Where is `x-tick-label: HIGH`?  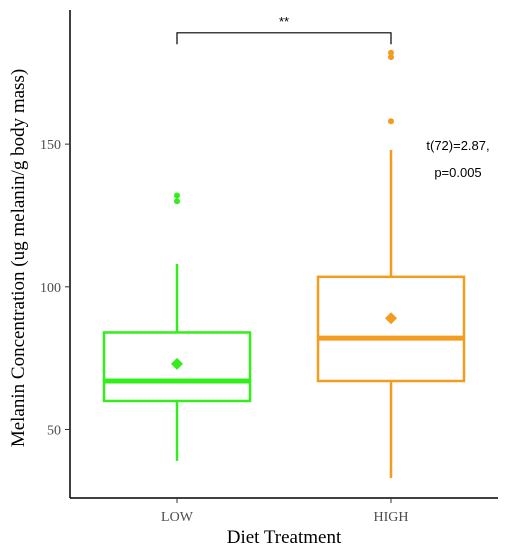 x-tick-label: HIGH is located at coordinates (391, 517).